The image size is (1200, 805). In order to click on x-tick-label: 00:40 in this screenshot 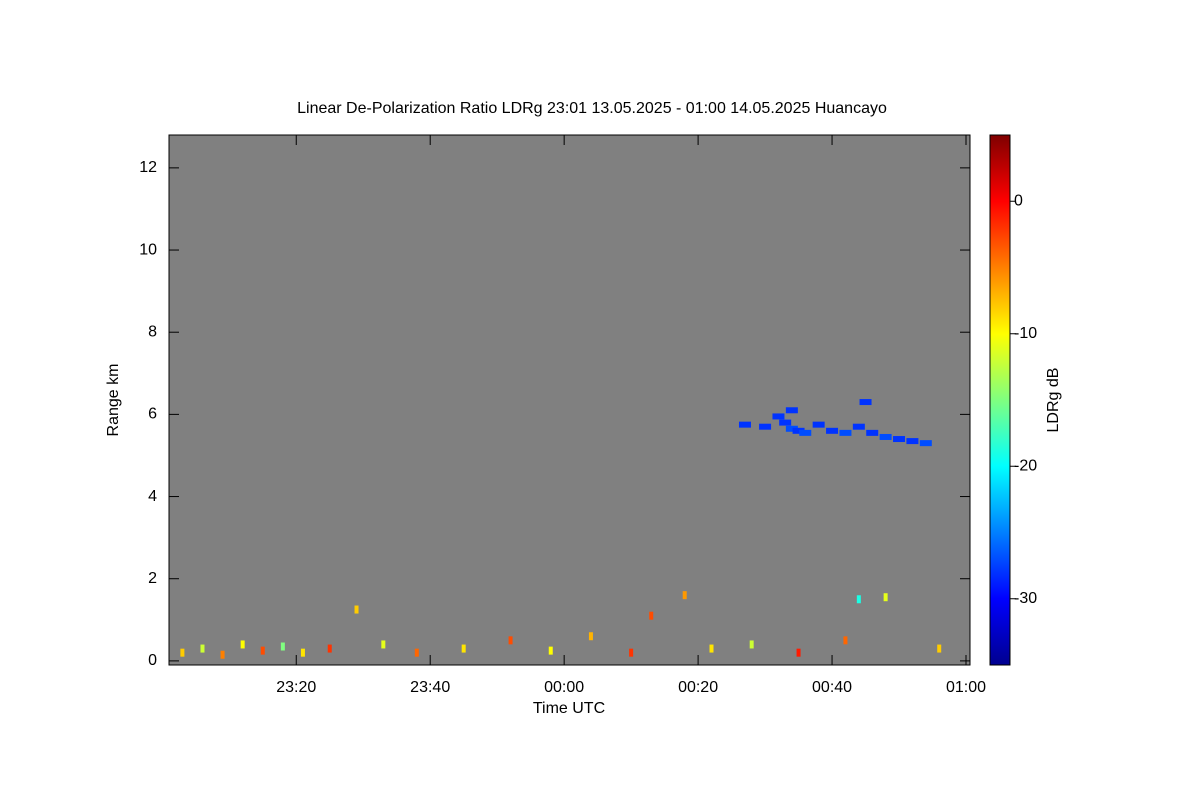, I will do `click(832, 687)`.